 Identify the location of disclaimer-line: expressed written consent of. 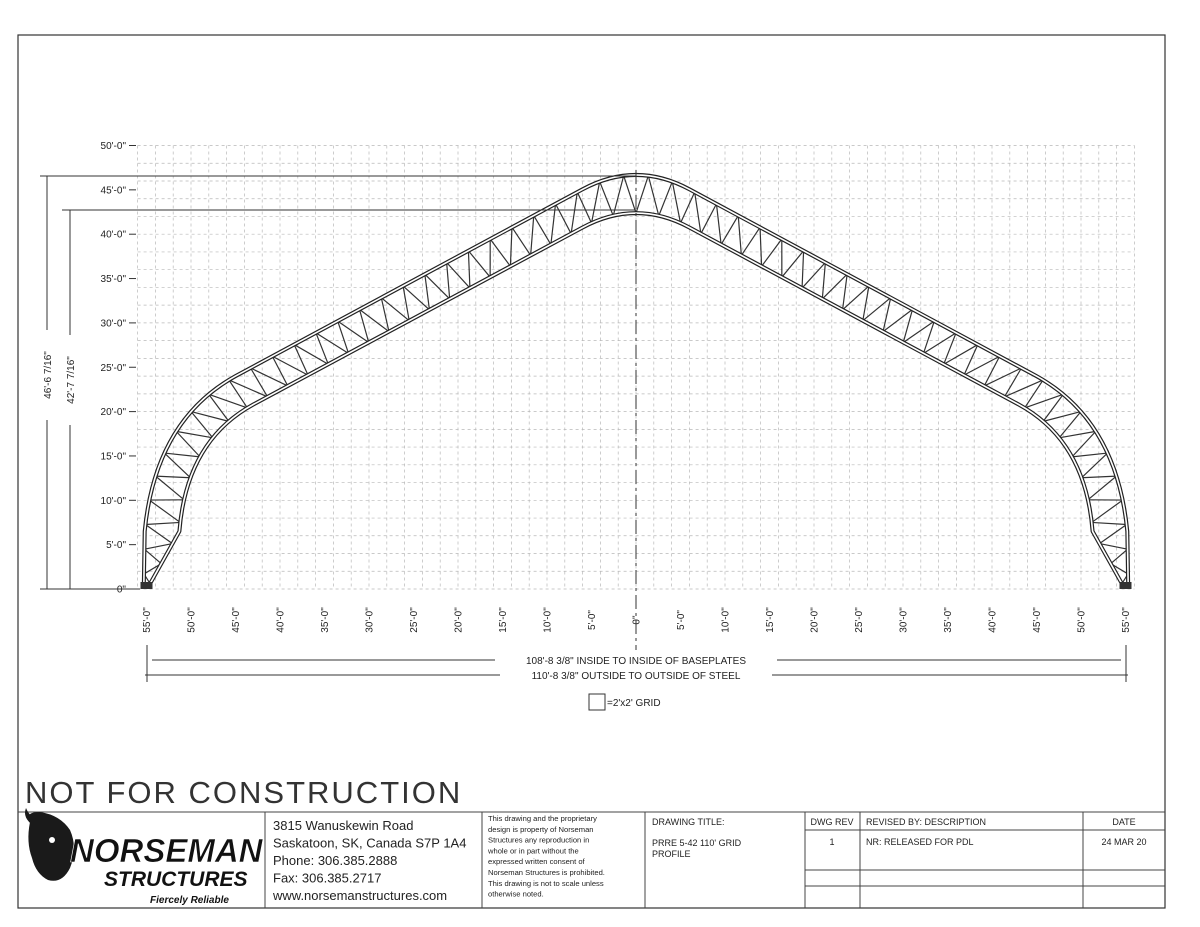
(537, 861).